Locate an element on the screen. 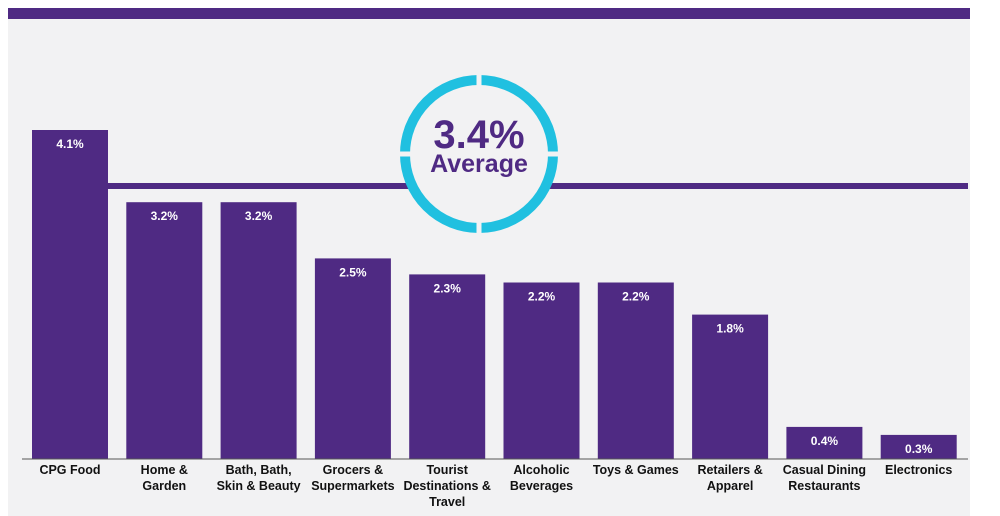 This screenshot has height=516, width=1000. value-label: 0.4% is located at coordinates (825, 441).